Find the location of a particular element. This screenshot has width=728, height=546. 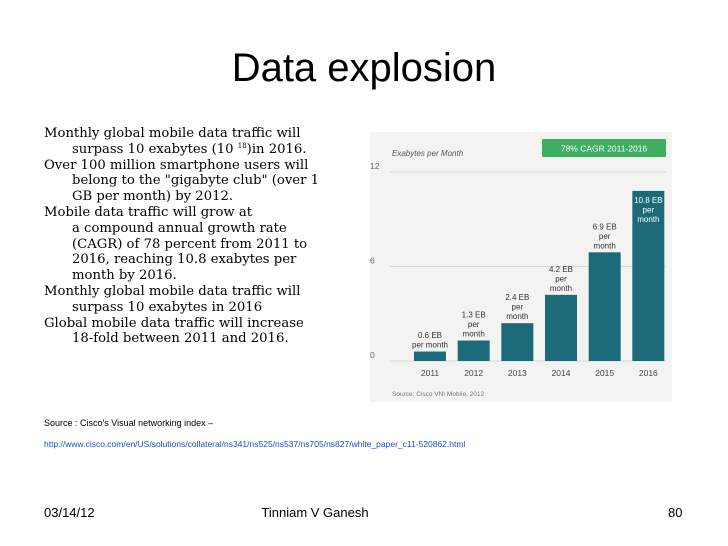

x-tick-label: 2011 is located at coordinates (430, 373).